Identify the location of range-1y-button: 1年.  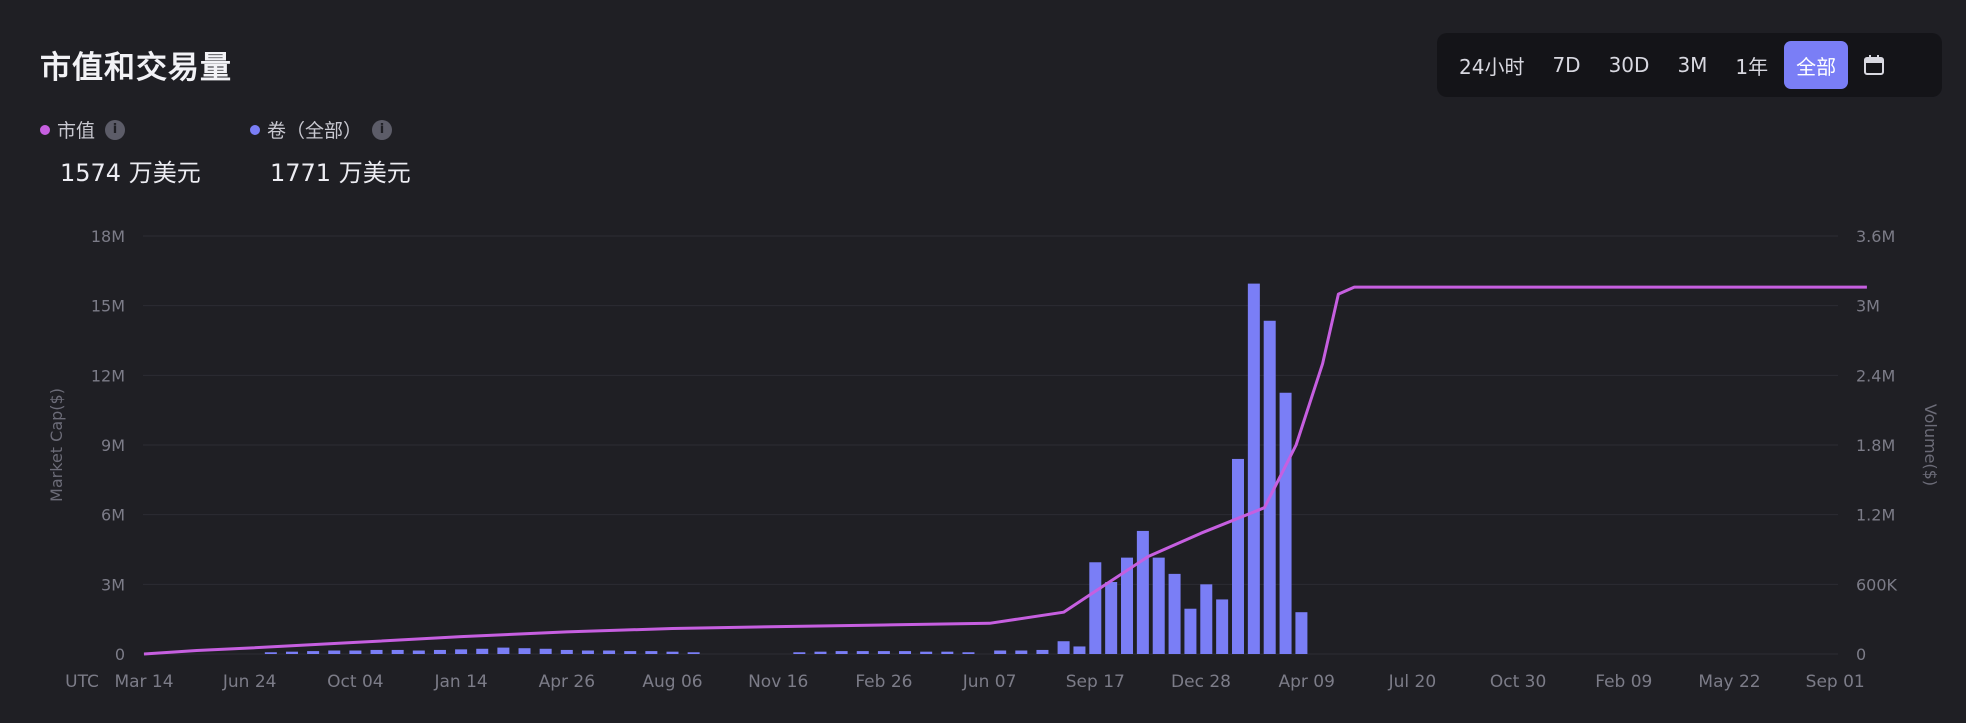
(1752, 66).